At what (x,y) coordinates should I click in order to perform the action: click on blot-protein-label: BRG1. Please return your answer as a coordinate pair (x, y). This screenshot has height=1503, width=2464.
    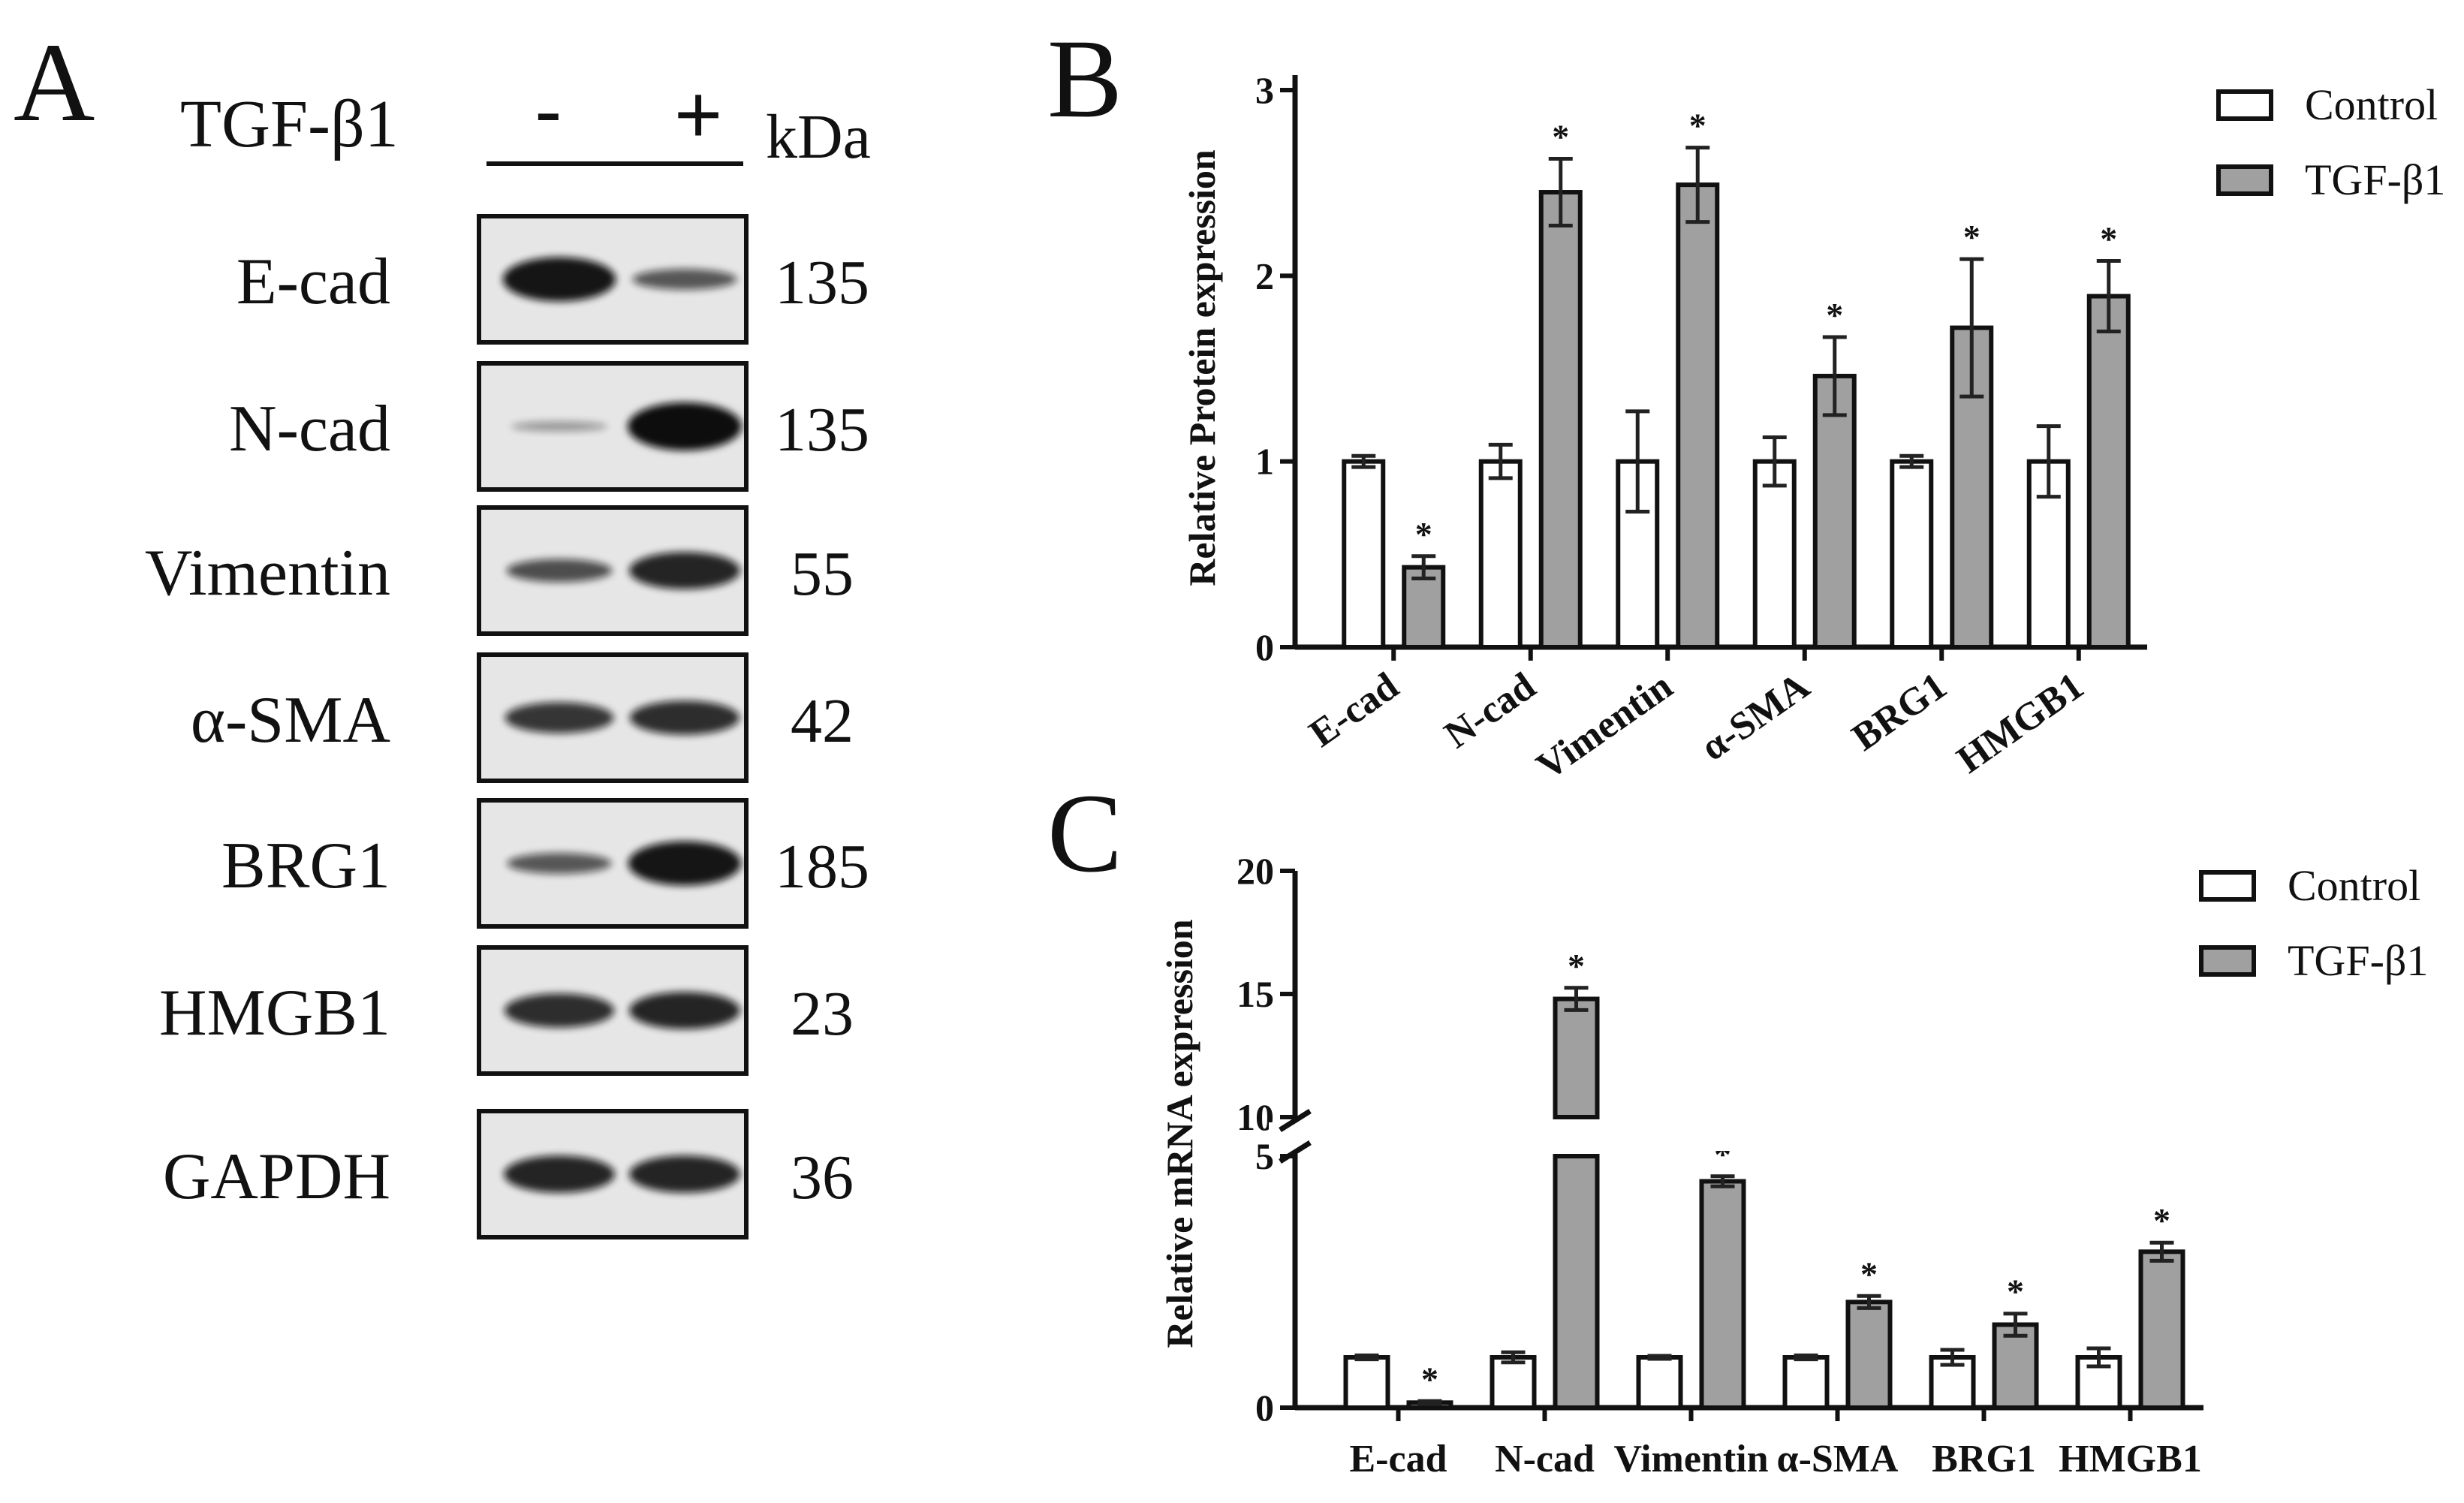
    Looking at the image, I should click on (305, 866).